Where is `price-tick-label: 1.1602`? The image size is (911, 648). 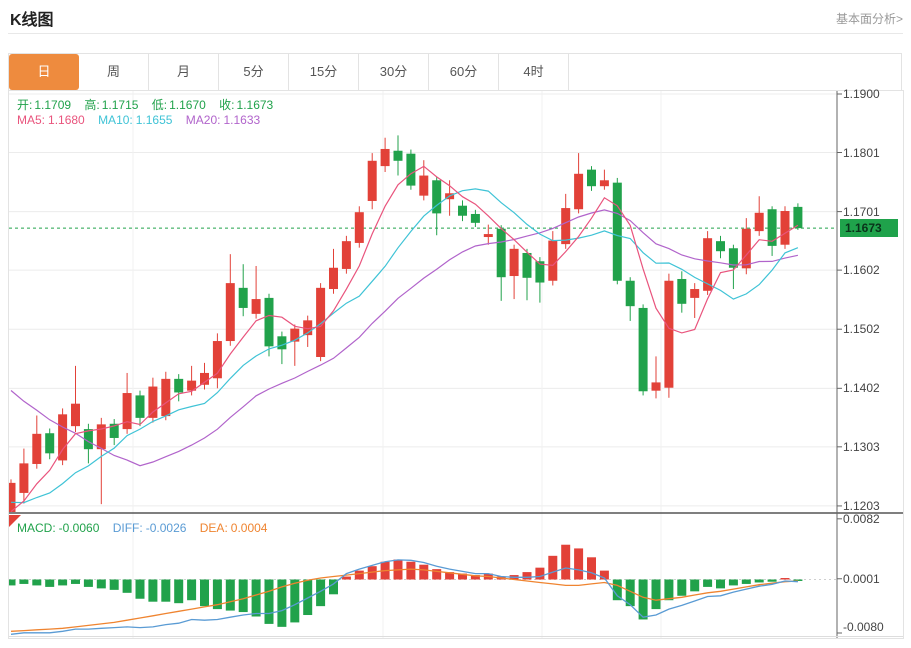
price-tick-label: 1.1602 is located at coordinates (861, 270).